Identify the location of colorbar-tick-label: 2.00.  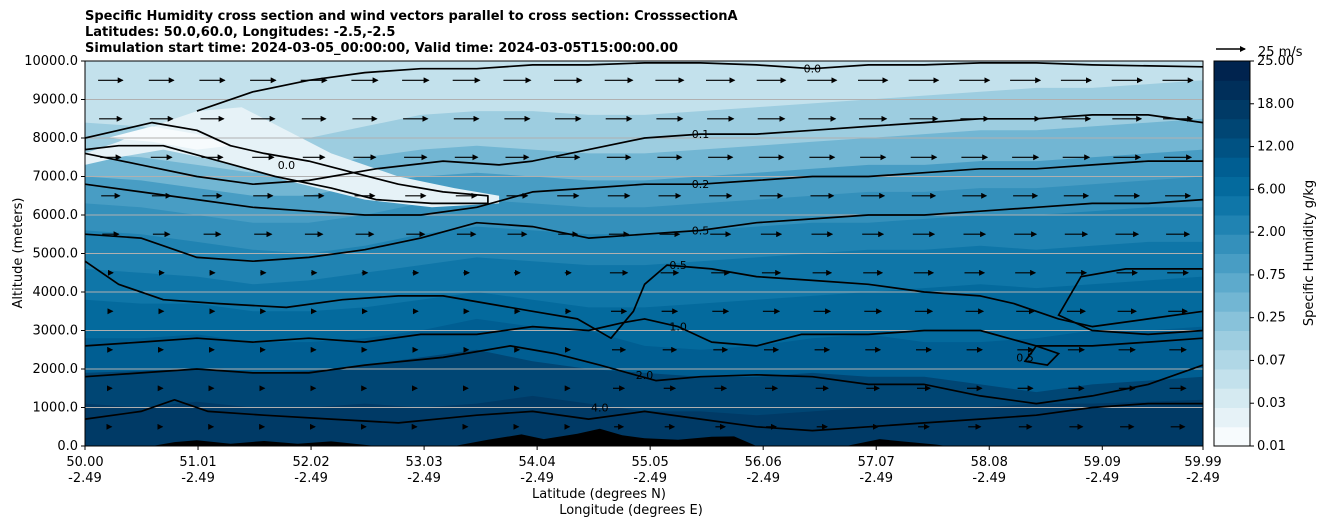
(1271, 232).